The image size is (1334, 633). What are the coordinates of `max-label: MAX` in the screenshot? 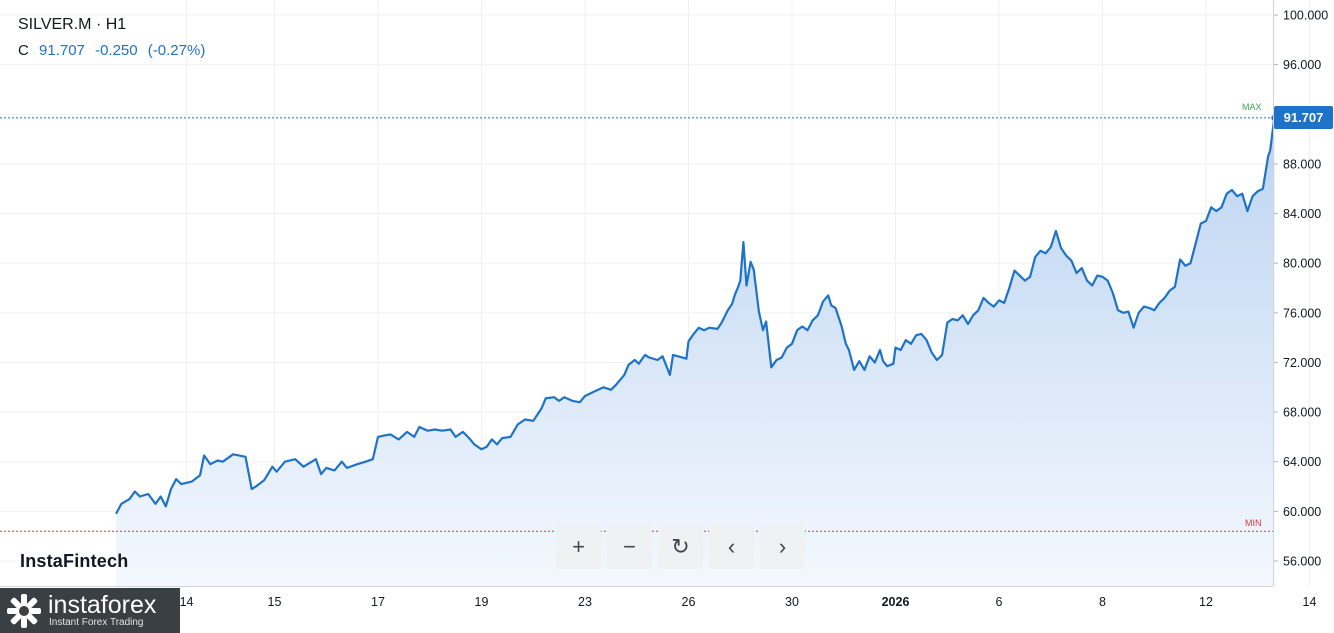 It's located at (1252, 107).